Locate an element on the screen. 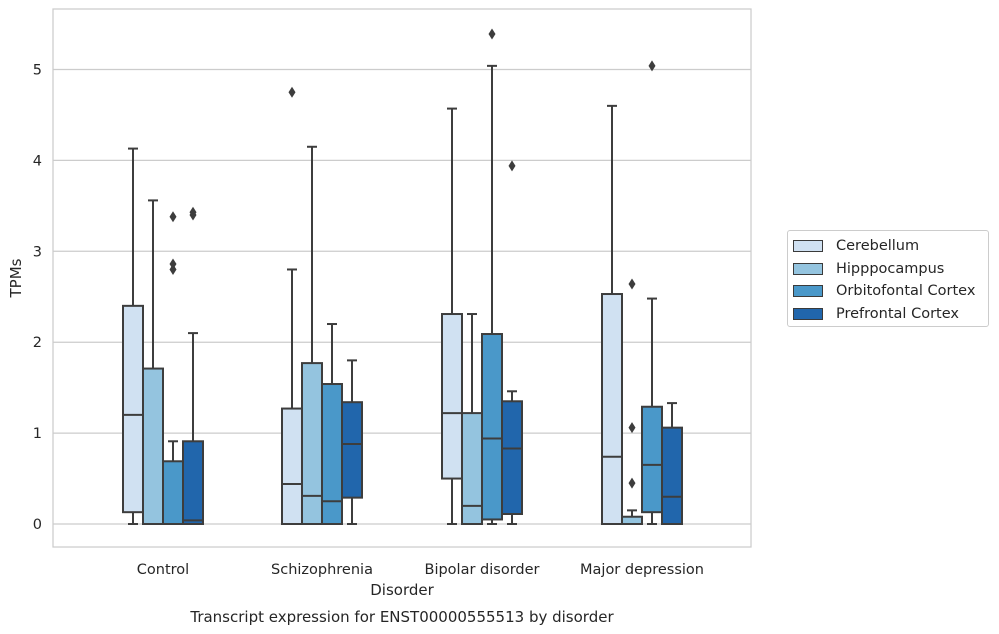 This screenshot has width=999, height=634. legend-label: Hipppocampus is located at coordinates (890, 268).